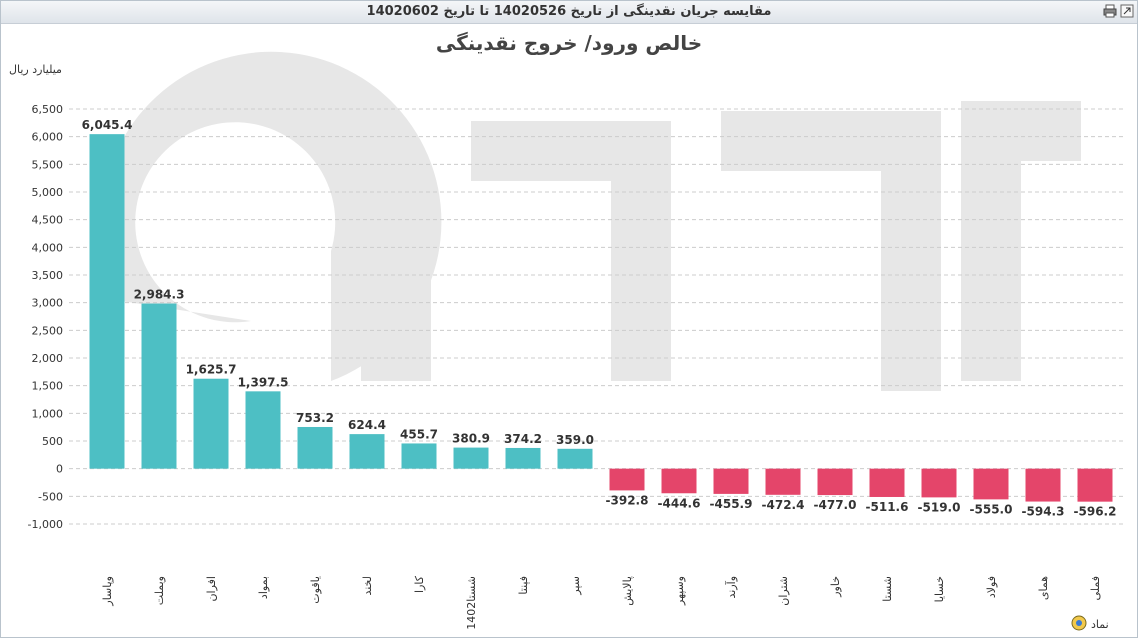 Image resolution: width=1138 pixels, height=638 pixels. I want to click on x-tick-label: فملی, so click(1095, 588).